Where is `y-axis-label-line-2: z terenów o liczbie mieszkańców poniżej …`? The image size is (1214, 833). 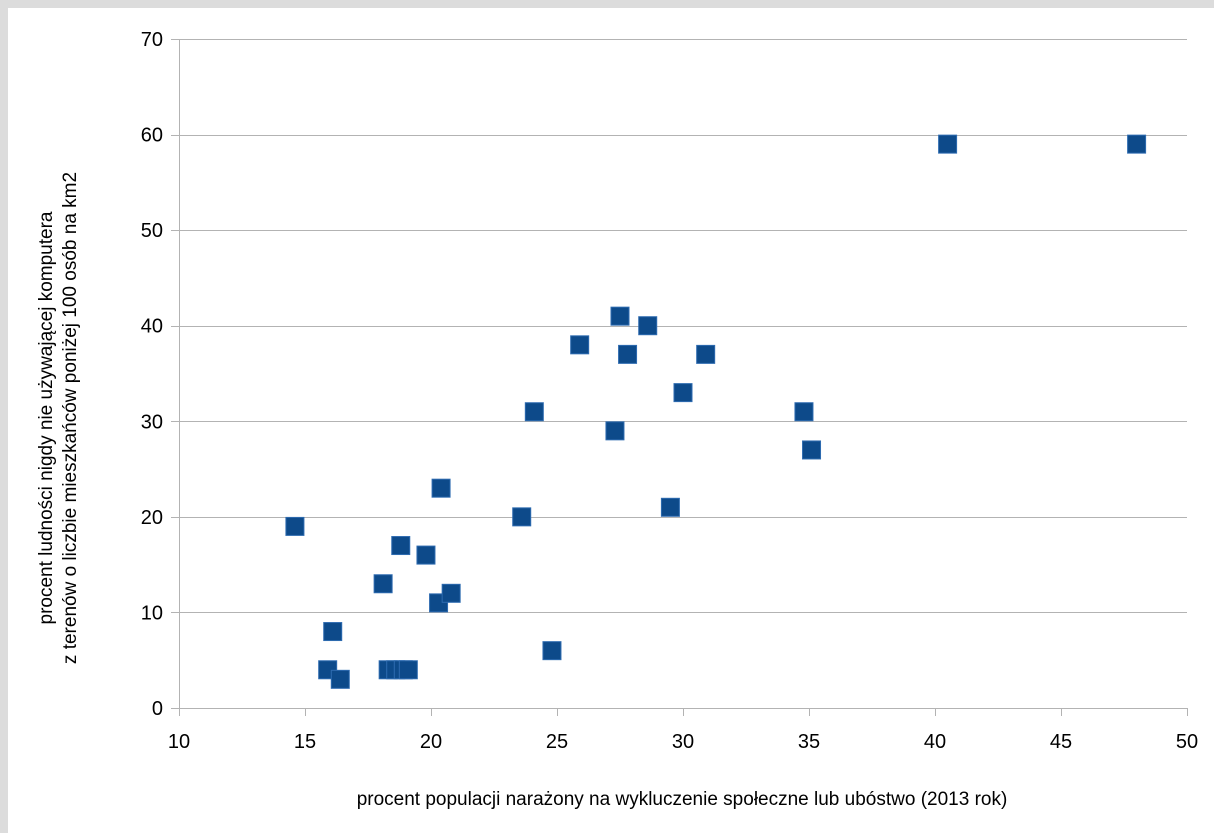 y-axis-label-line-2: z terenów o liczbie mieszkańców poniżej … is located at coordinates (70, 418).